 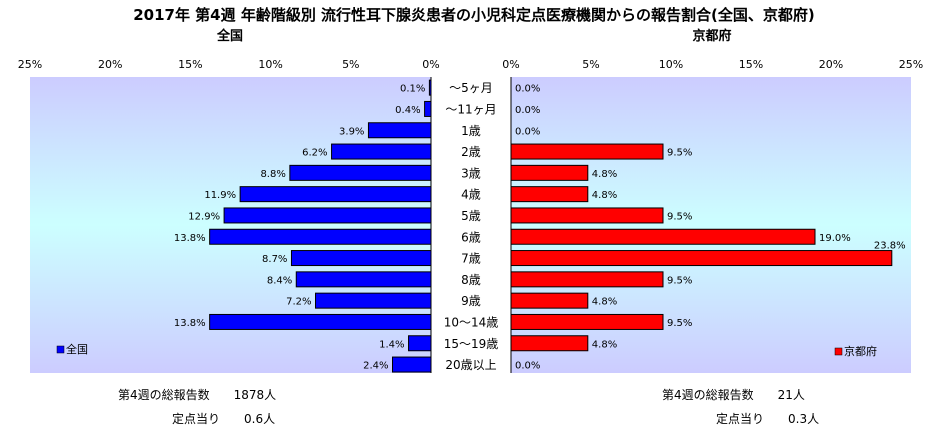 I want to click on data-label-national: 11.9%, so click(x=220, y=195).